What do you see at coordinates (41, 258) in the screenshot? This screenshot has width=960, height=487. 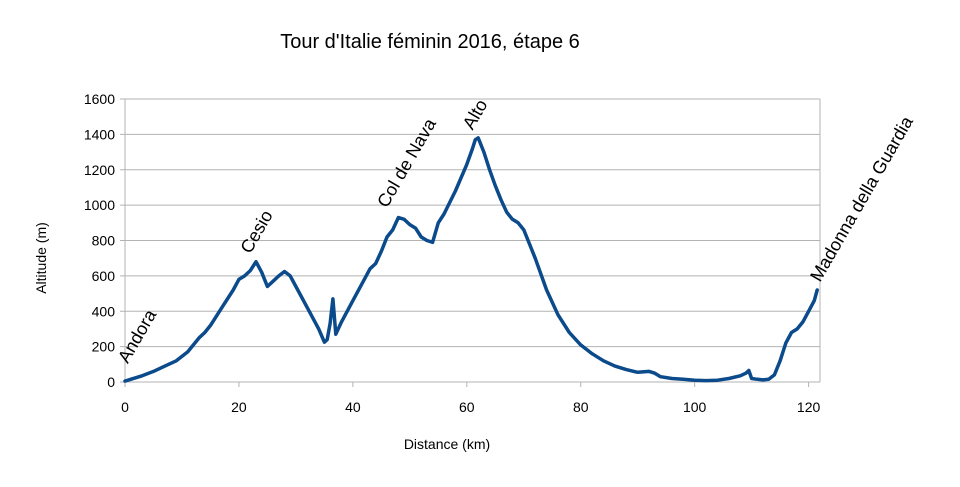 I see `y-axis-label: Altitude (m)` at bounding box center [41, 258].